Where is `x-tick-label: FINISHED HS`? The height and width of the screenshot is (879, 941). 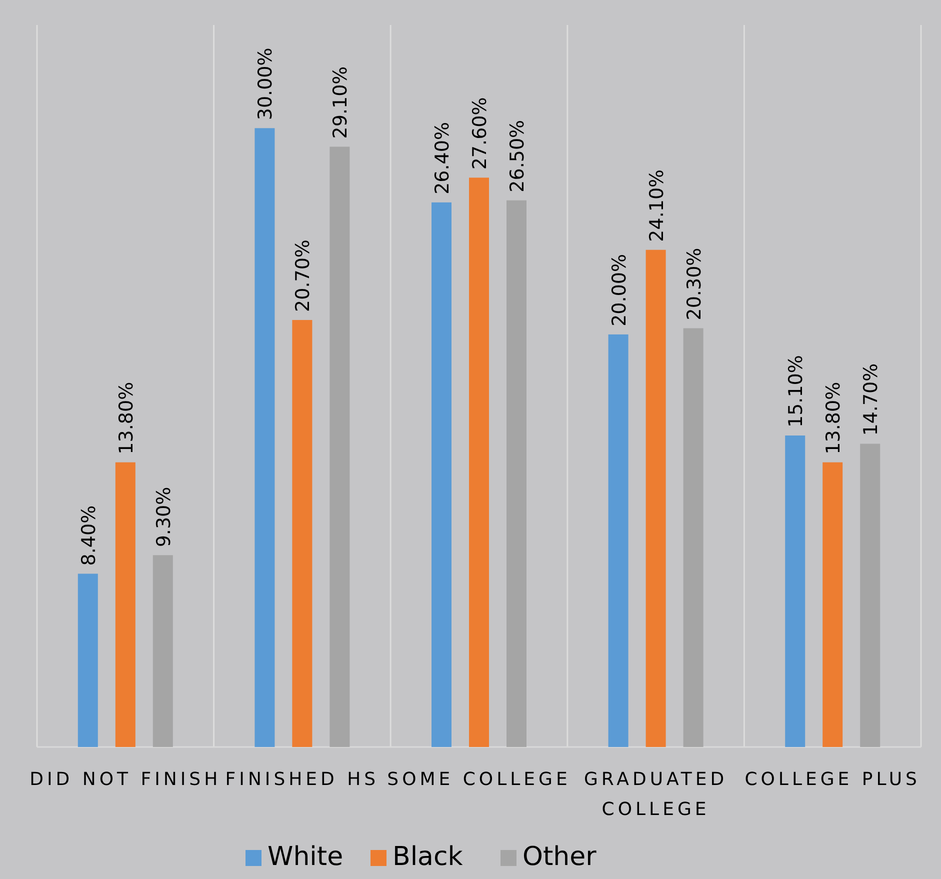 x-tick-label: FINISHED HS is located at coordinates (302, 779).